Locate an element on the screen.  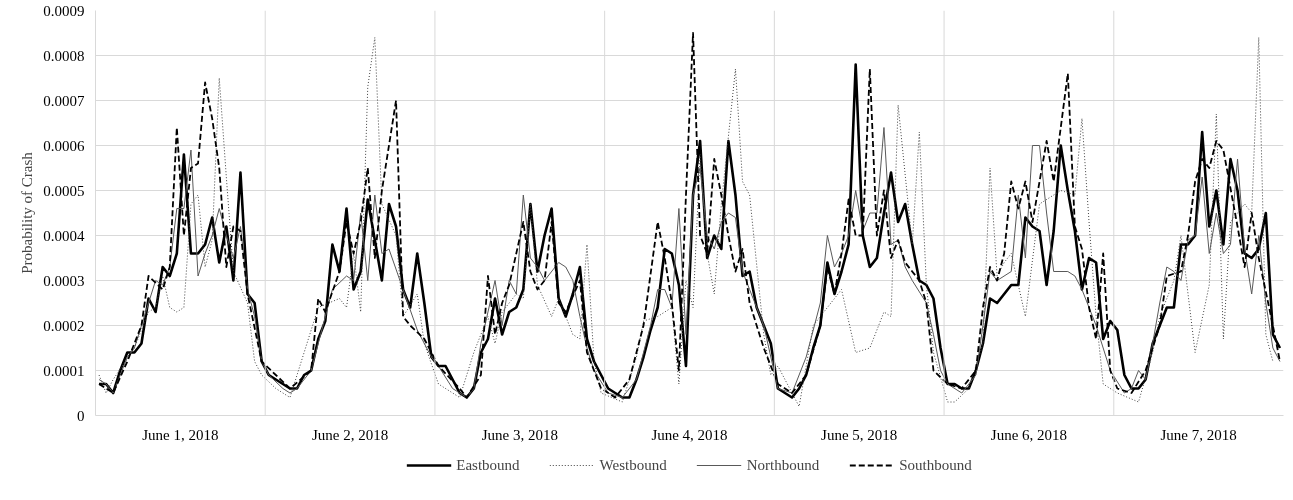
legend-label: Northbound is located at coordinates (783, 465).